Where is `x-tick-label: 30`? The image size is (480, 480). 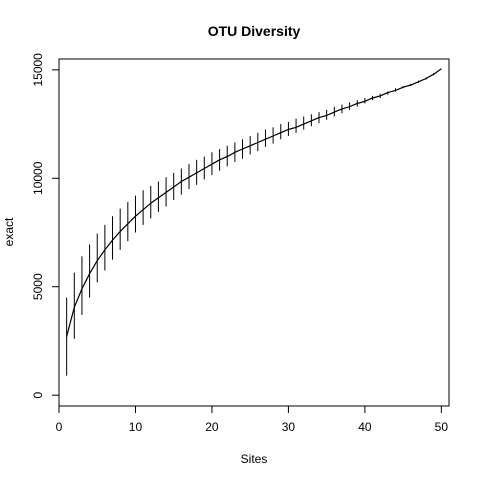 x-tick-label: 30 is located at coordinates (289, 427).